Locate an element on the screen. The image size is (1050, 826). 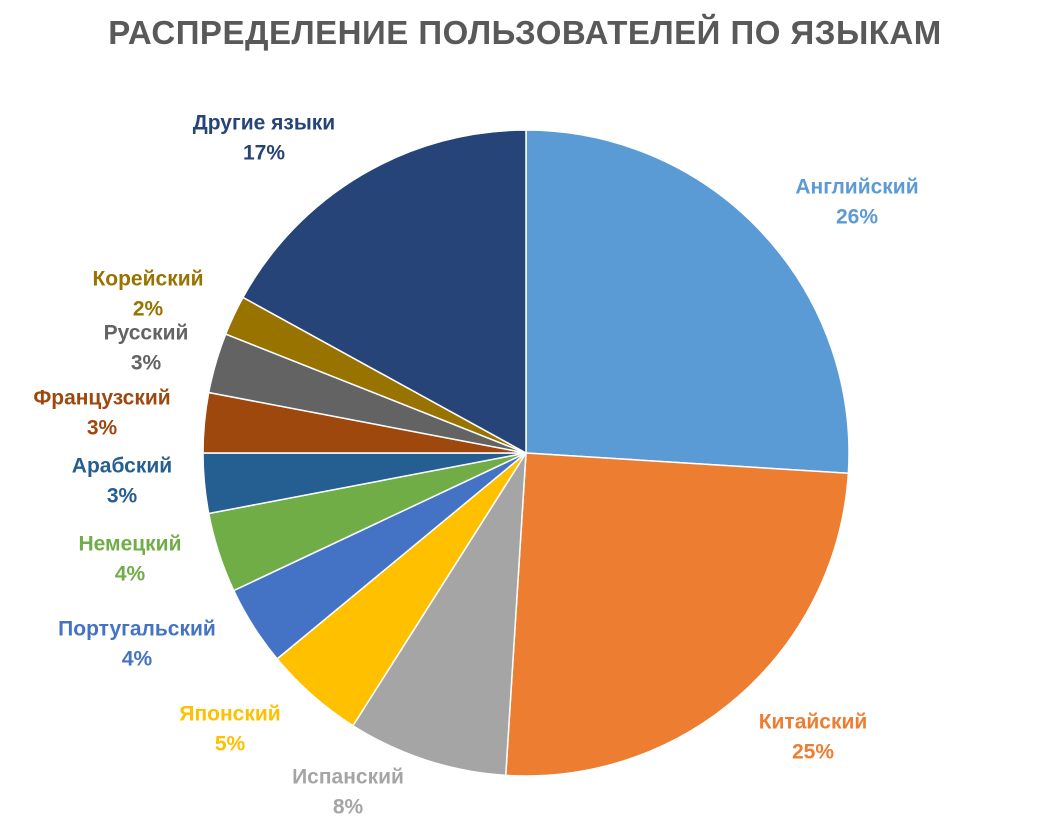
slice-label-portuguese: Португальский is located at coordinates (137, 629).